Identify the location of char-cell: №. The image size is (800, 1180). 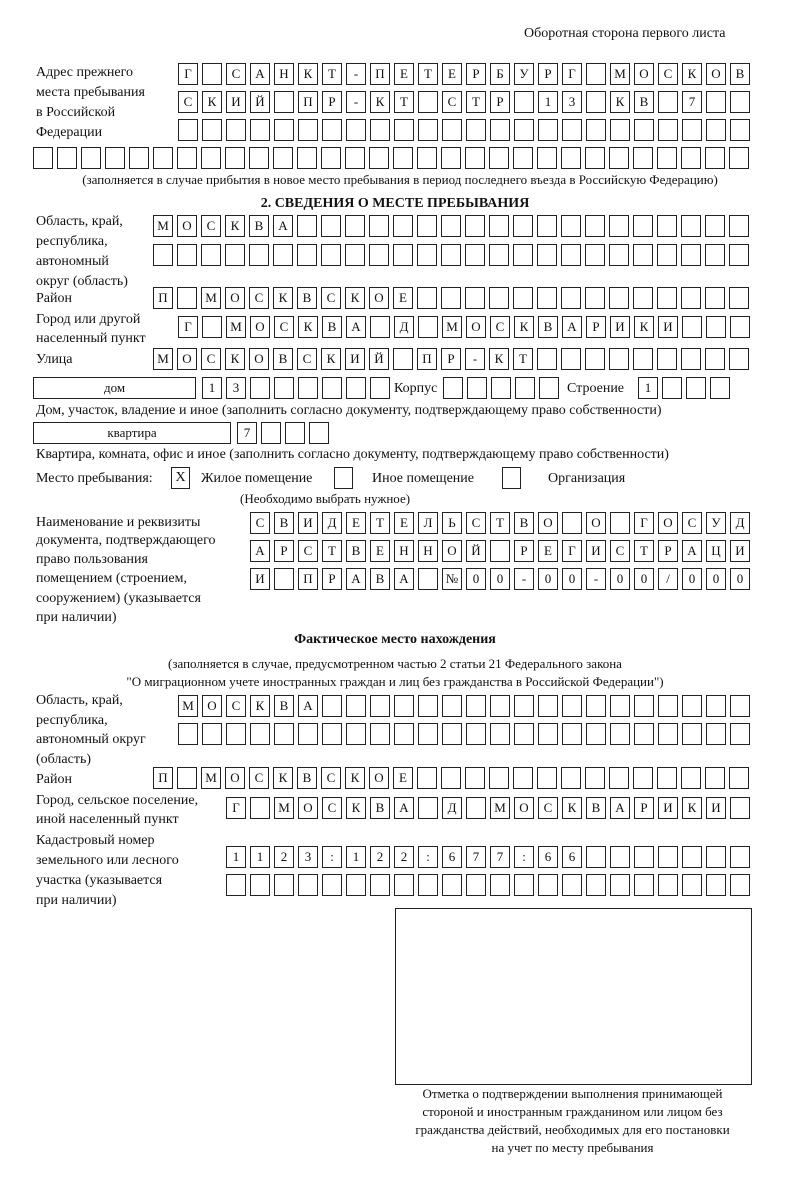
(452, 579).